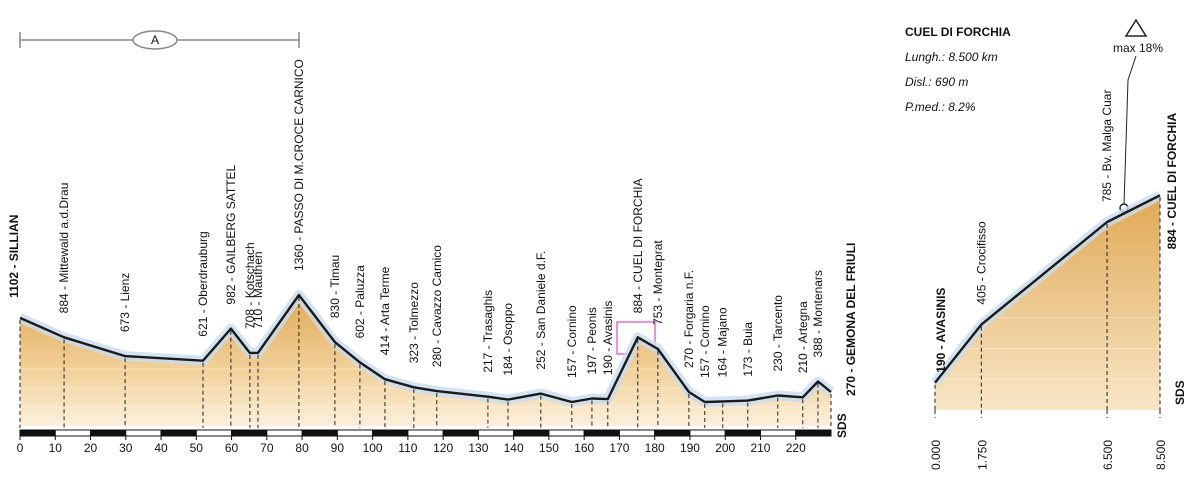  Describe the element at coordinates (1107, 146) in the screenshot. I see `waypoint-label: 785 - Bv. Malga Cuar` at that location.